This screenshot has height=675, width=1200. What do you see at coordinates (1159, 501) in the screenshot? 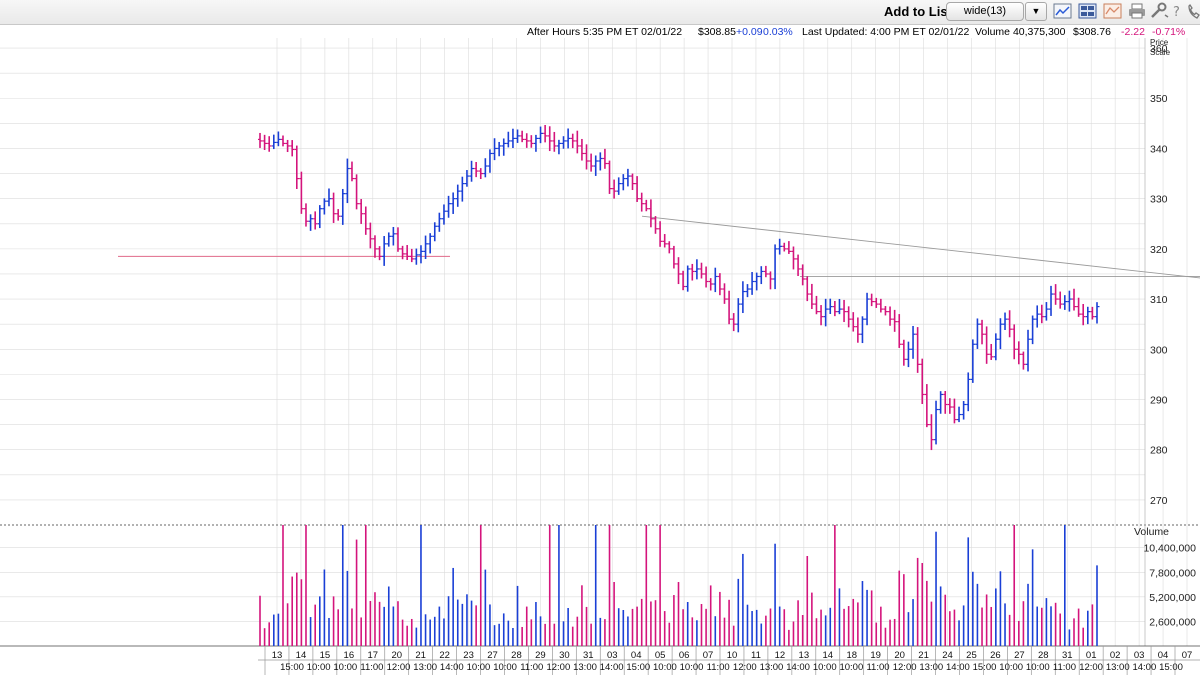
I see `price-tick-label: 270` at bounding box center [1159, 501].